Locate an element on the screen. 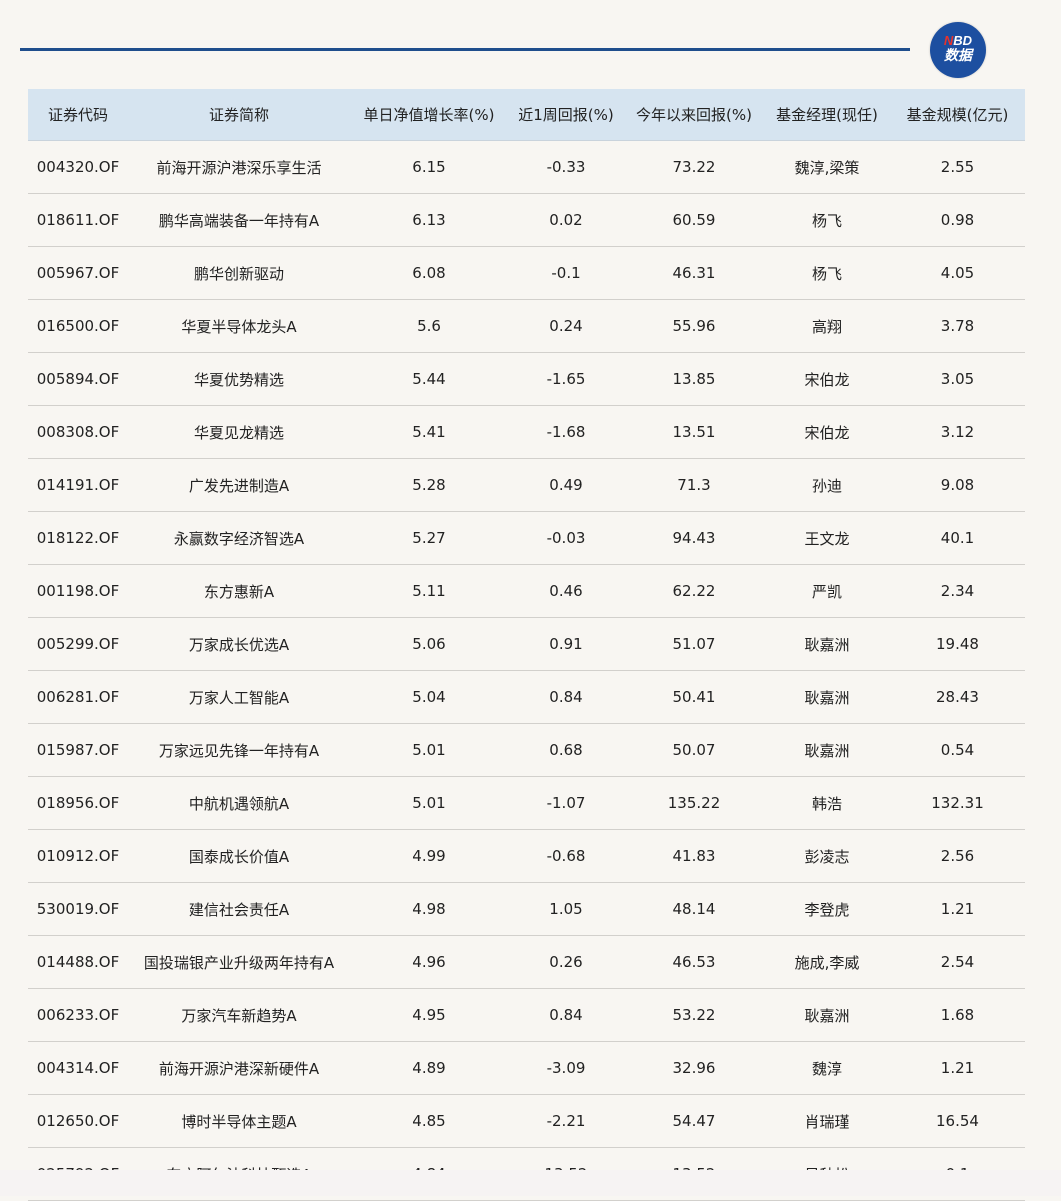 Image resolution: width=1061 pixels, height=1201 pixels. cell-week-return: 0.68 is located at coordinates (566, 750).